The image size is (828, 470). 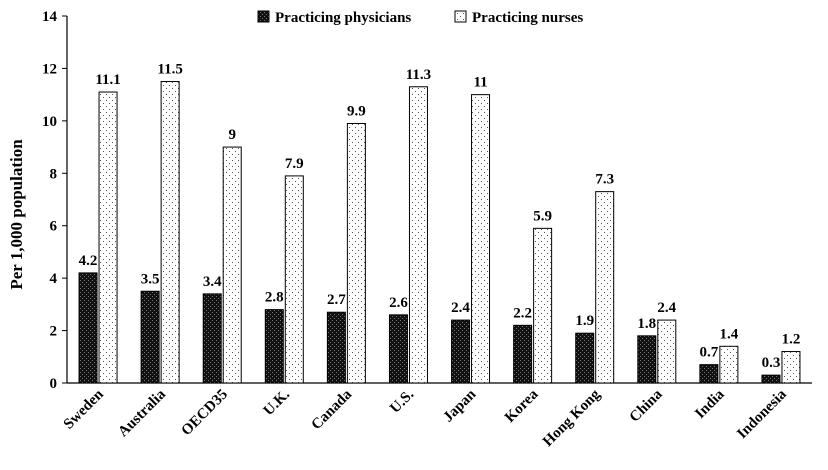 I want to click on value-label: 1.8, so click(x=646, y=324).